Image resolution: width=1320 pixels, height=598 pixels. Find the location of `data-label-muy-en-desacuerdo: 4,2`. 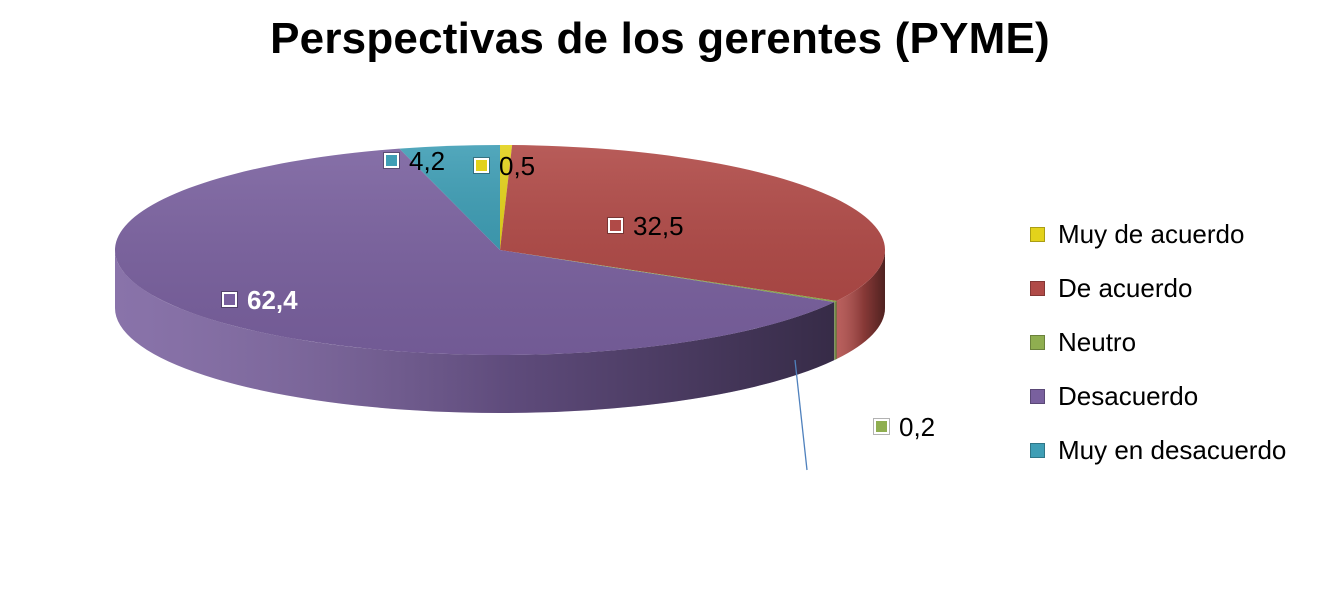

data-label-muy-en-desacuerdo: 4,2 is located at coordinates (414, 161).